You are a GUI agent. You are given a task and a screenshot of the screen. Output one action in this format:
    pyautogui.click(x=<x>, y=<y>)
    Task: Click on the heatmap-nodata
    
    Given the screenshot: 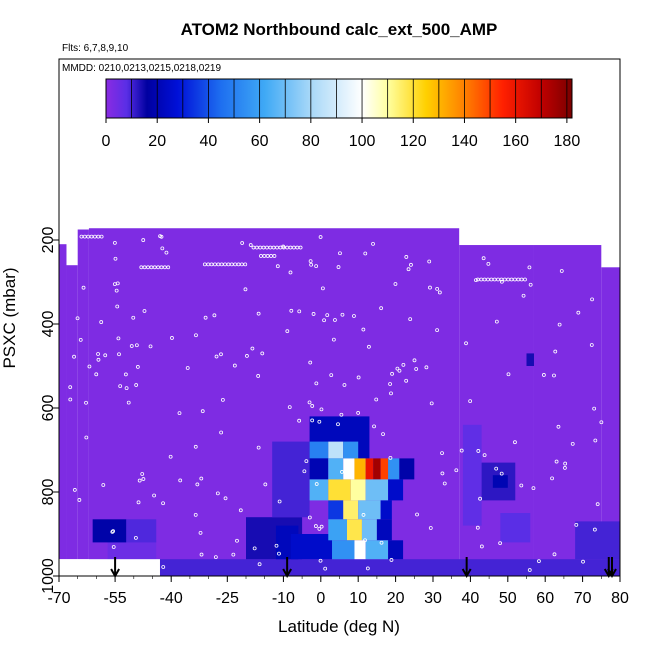 What is the action you would take?
    pyautogui.click(x=109, y=567)
    